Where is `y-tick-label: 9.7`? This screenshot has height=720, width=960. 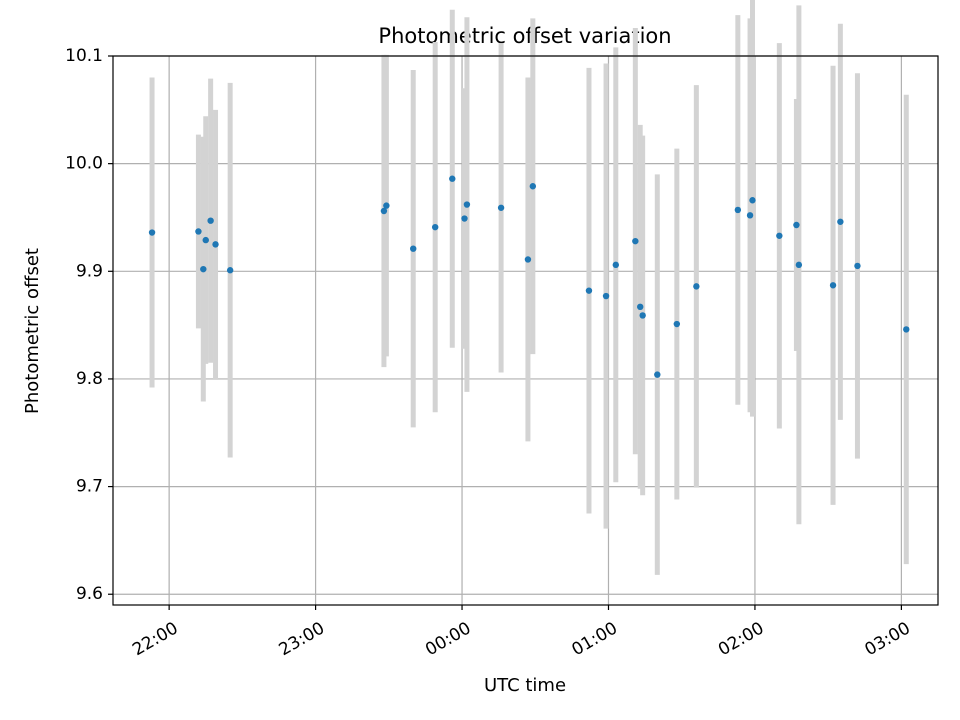 y-tick-label: 9.7 is located at coordinates (89, 487).